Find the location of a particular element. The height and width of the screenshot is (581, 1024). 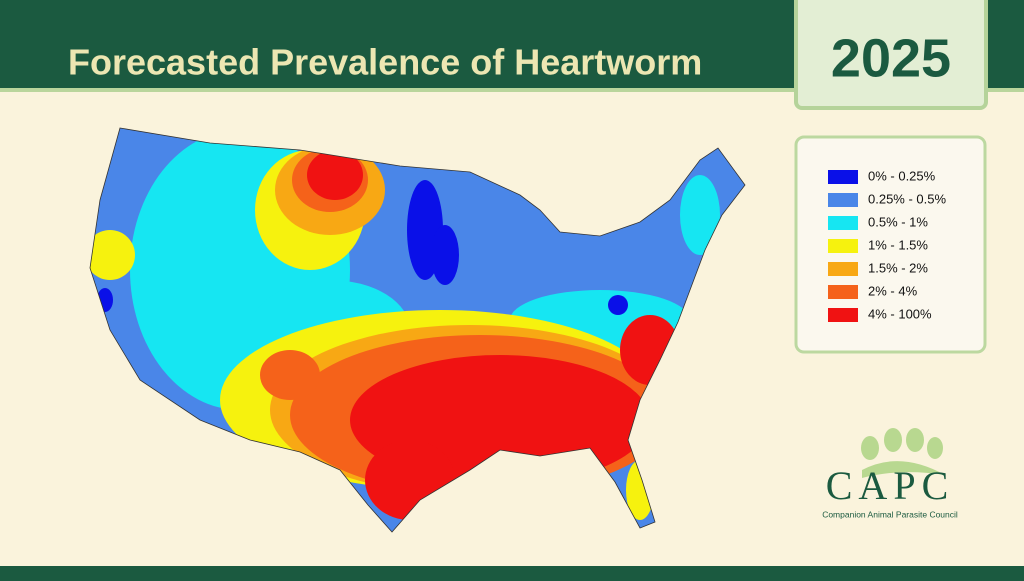

year: 2025 is located at coordinates (891, 58).